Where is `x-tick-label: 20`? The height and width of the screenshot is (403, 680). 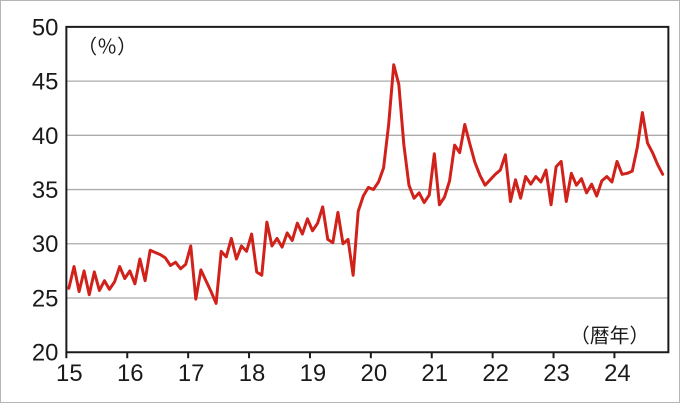
x-tick-label: 20 is located at coordinates (374, 373).